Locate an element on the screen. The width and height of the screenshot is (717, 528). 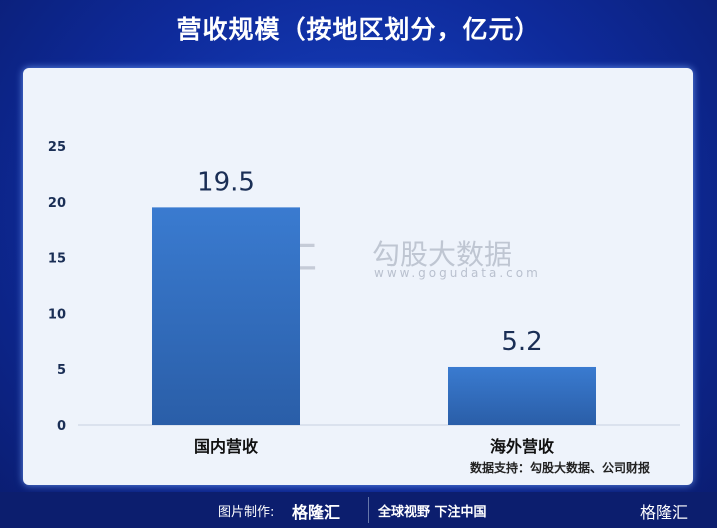
data-label: 19.5 is located at coordinates (226, 182).